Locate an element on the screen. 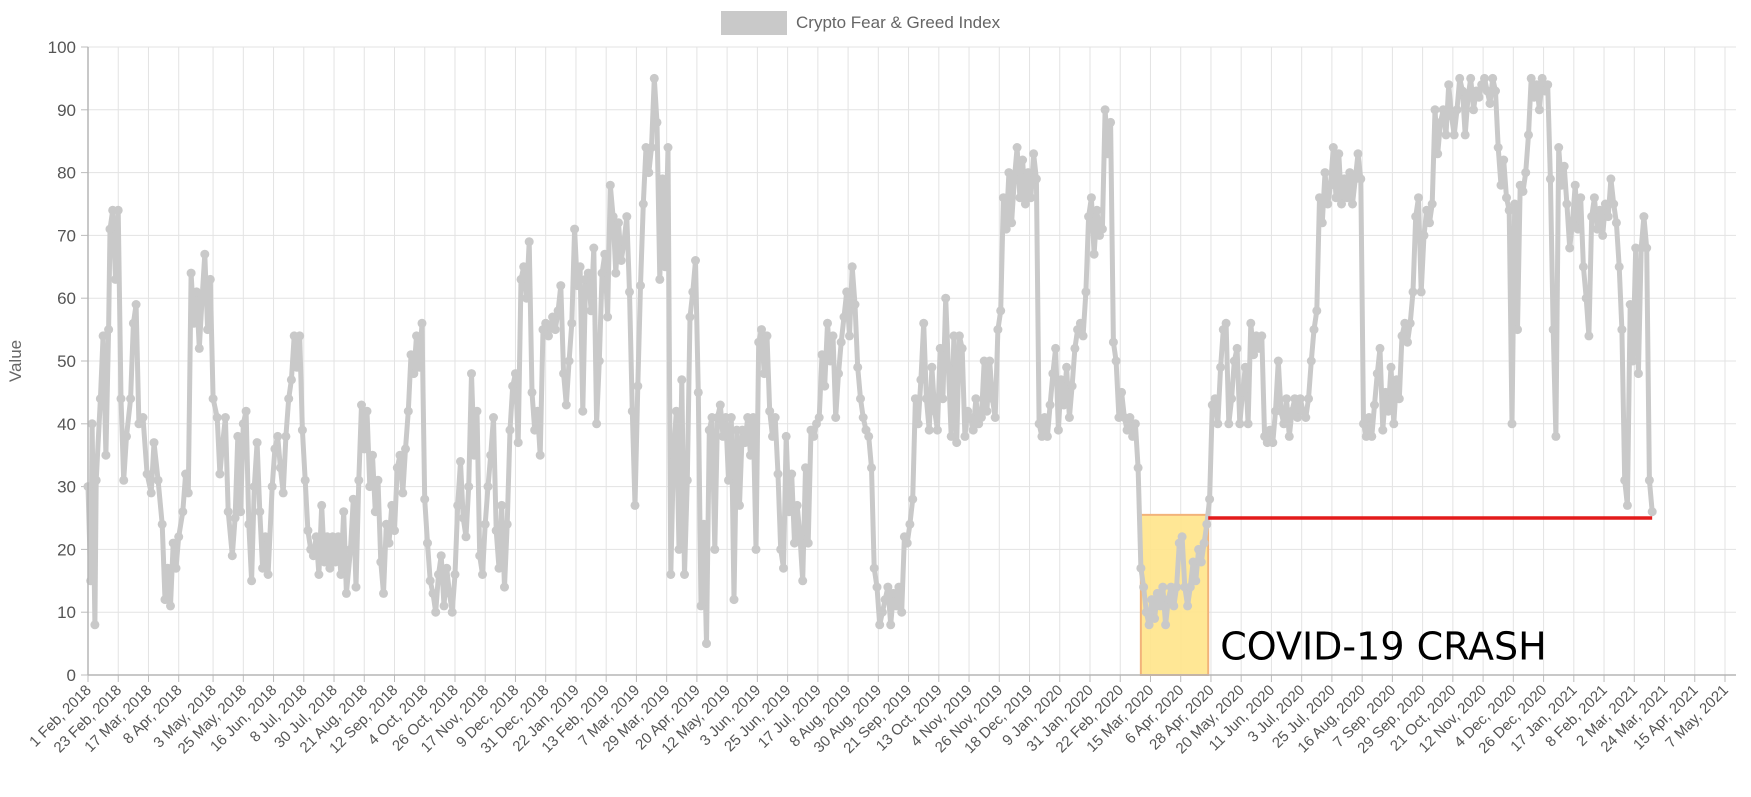  y-tick-label: 20 is located at coordinates (66, 549).